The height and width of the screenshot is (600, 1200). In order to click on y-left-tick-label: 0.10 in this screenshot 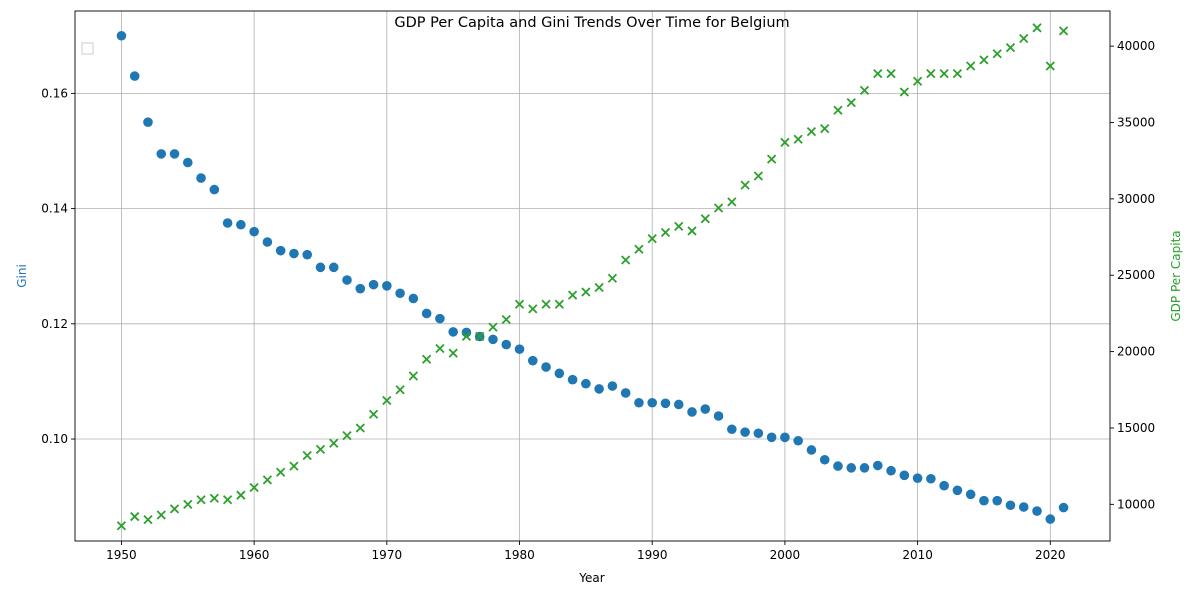, I will do `click(54, 439)`.